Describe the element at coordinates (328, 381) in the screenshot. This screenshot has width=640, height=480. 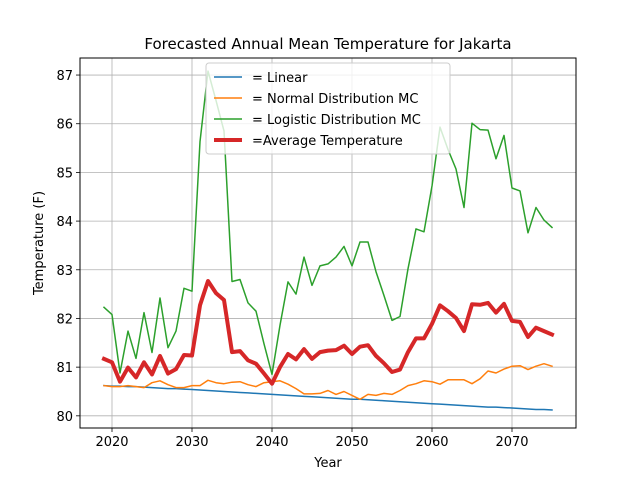
I see `series-line-normal-distribution-mc` at that location.